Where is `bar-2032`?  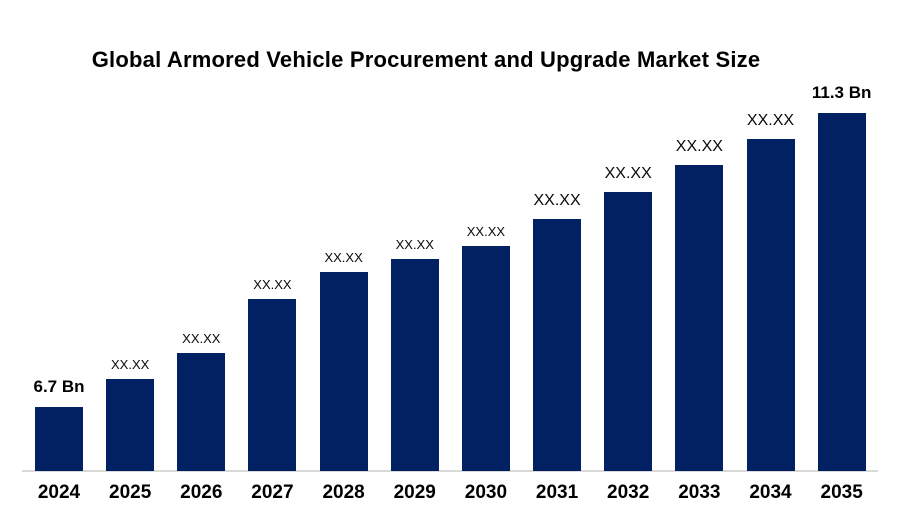 bar-2032 is located at coordinates (628, 331).